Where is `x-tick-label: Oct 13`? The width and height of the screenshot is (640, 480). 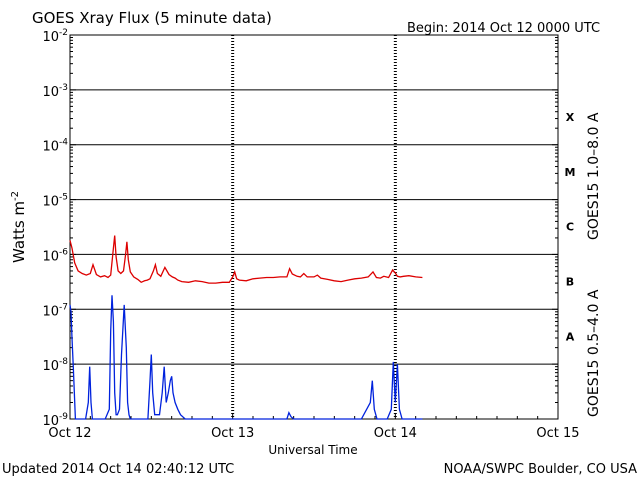
x-tick-label: Oct 13 is located at coordinates (232, 433).